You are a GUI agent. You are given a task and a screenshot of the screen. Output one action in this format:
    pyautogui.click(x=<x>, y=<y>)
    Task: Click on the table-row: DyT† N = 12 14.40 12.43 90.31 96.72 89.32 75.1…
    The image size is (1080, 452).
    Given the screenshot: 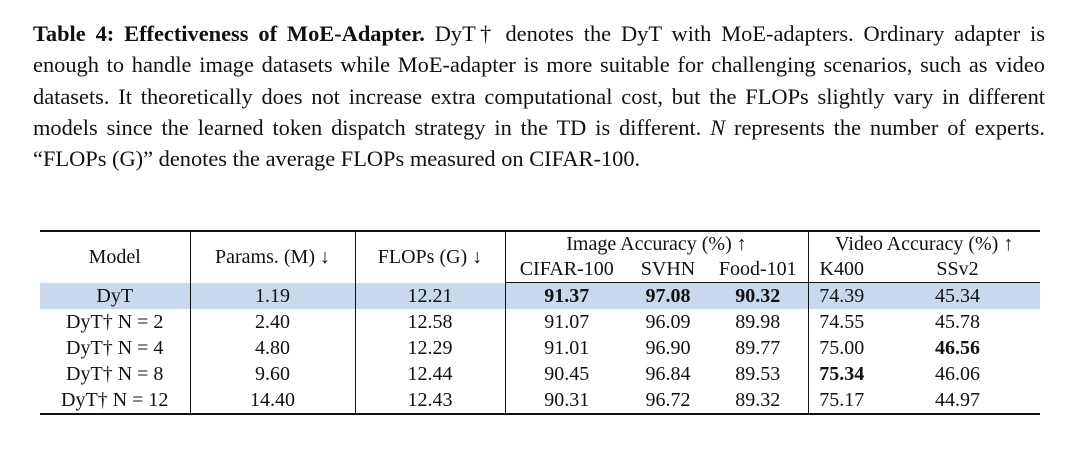 What is the action you would take?
    pyautogui.click(x=540, y=401)
    